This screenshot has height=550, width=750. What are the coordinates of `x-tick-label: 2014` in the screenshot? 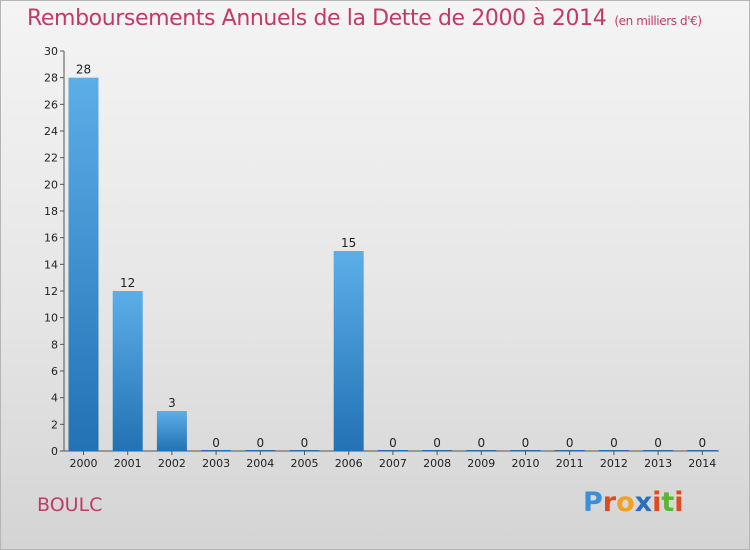 It's located at (702, 463).